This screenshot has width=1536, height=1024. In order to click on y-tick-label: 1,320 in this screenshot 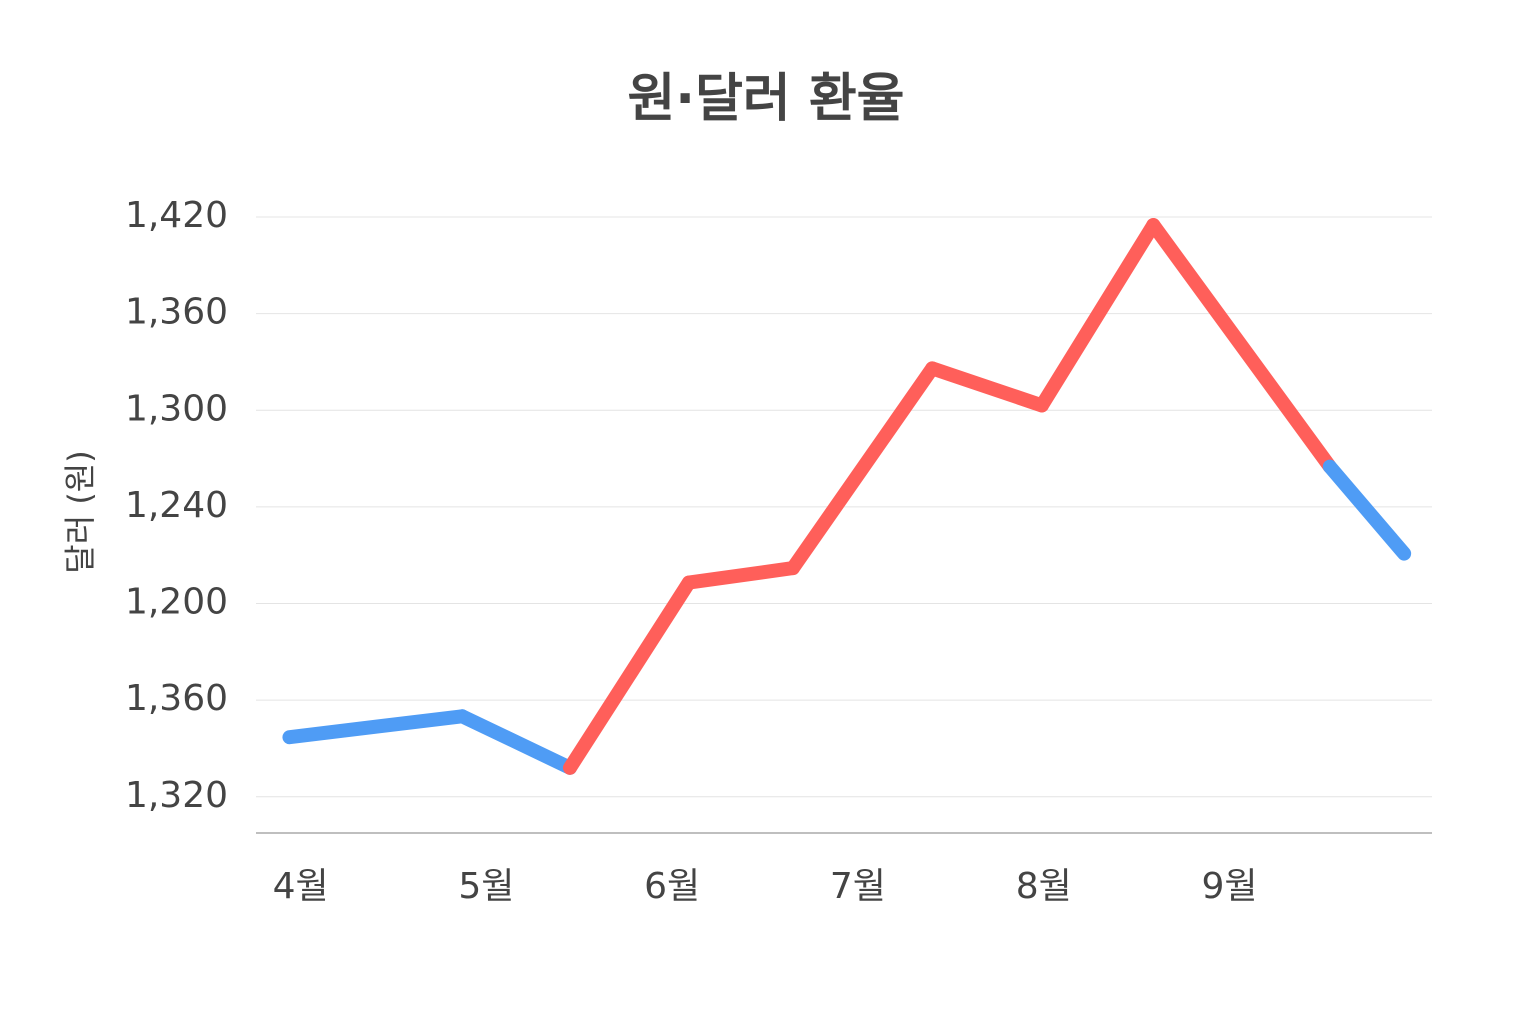, I will do `click(176, 795)`.